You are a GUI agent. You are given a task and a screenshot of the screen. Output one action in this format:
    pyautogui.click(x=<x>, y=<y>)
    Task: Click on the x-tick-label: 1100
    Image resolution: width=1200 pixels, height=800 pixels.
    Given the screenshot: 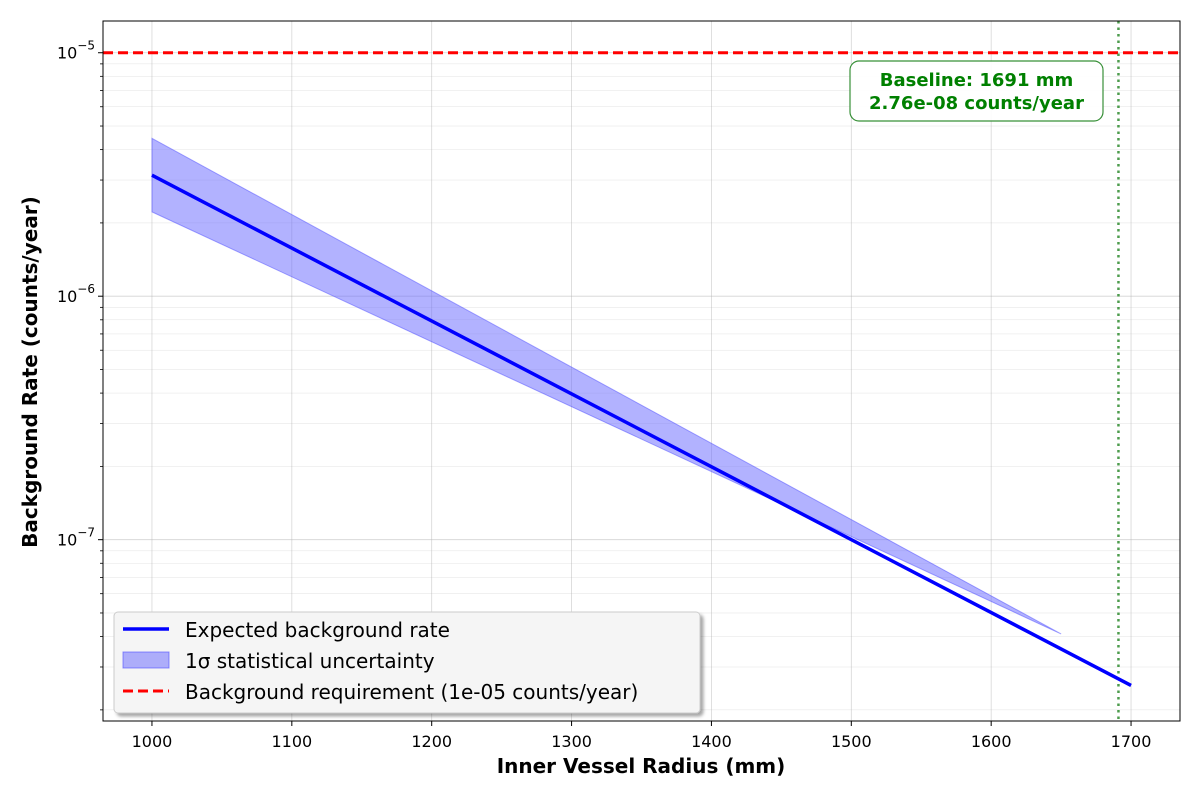 What is the action you would take?
    pyautogui.click(x=291, y=741)
    